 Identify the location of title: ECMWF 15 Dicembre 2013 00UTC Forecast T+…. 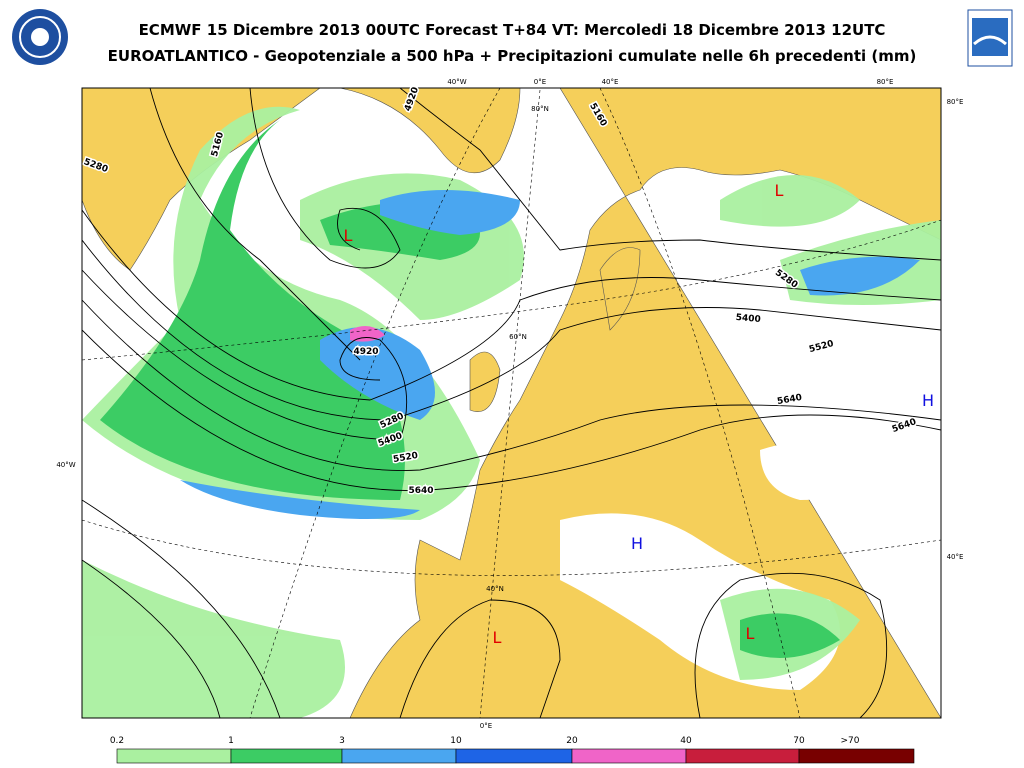
(512, 30).